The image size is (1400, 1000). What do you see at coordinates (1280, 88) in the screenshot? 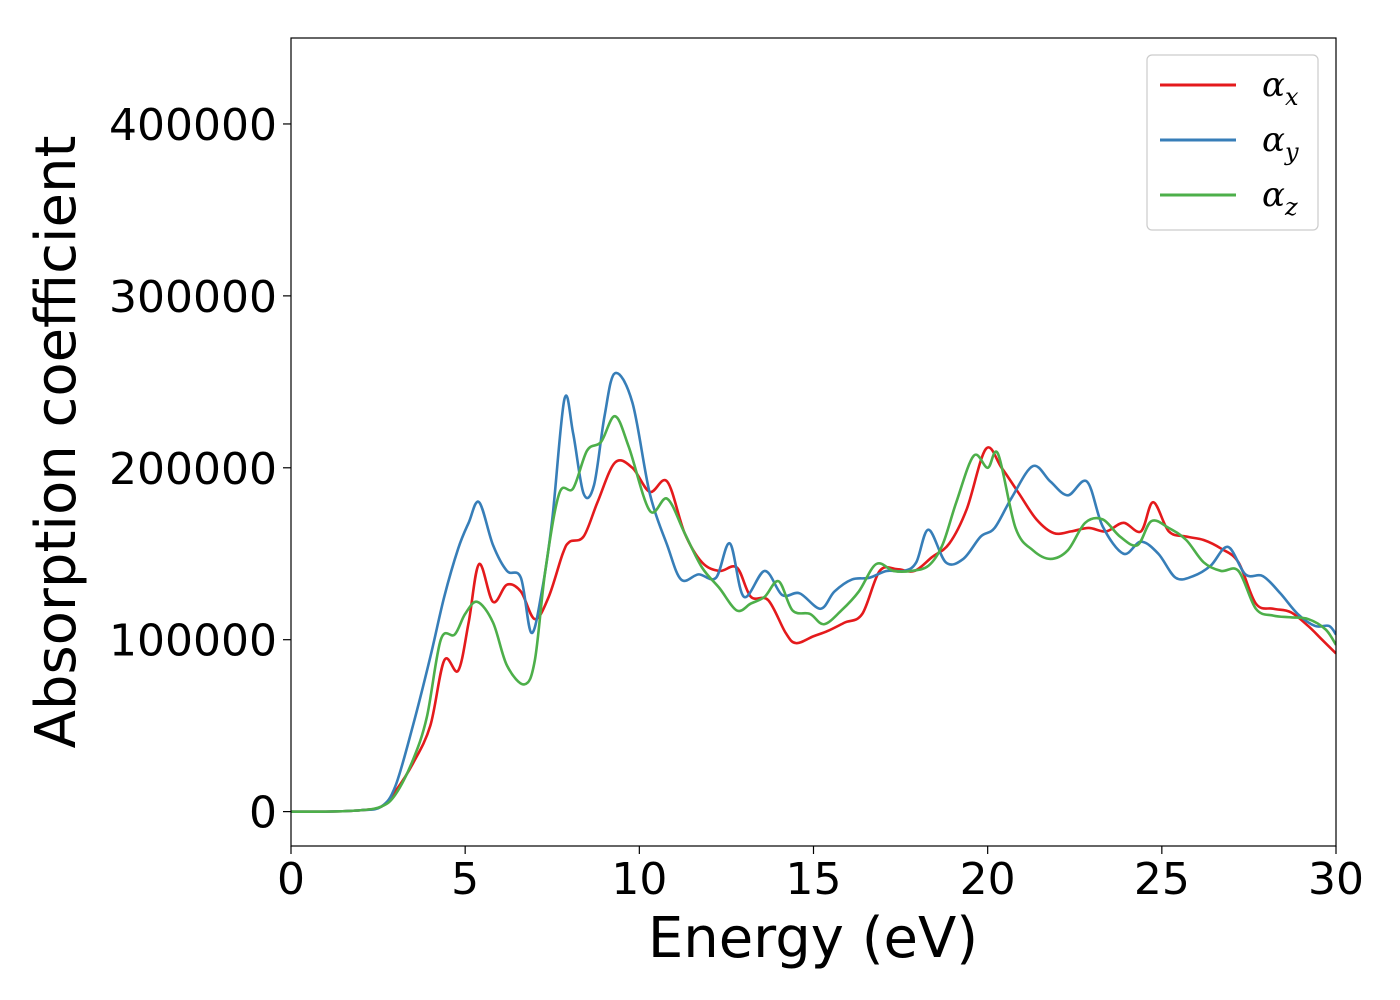
I see `legend-label-alpha-x: αx` at bounding box center [1280, 88].